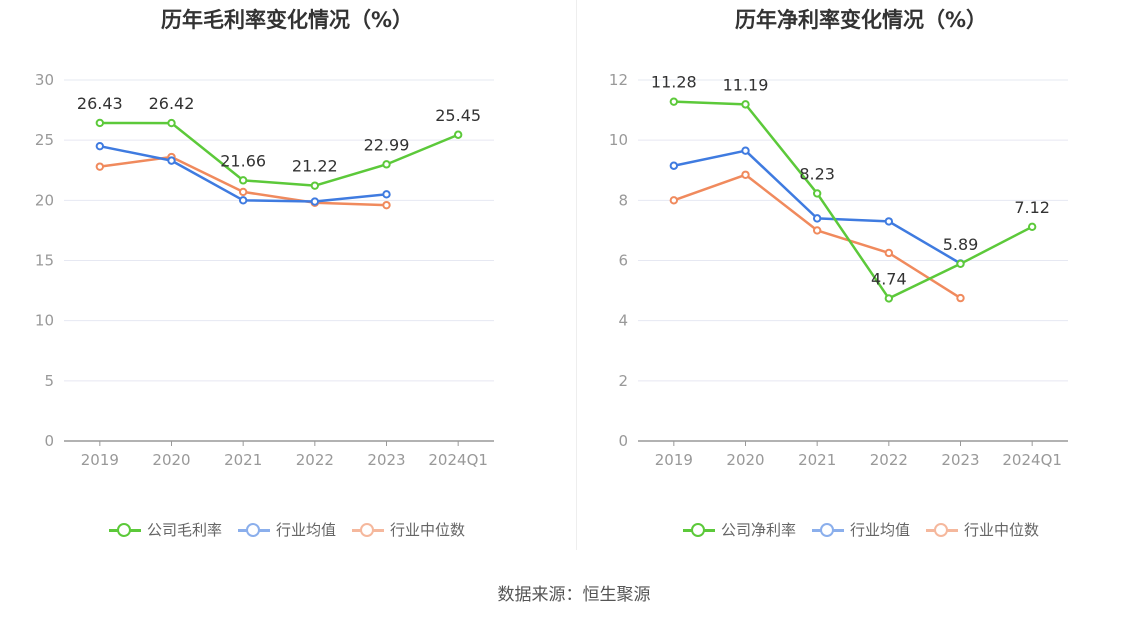 The image size is (1148, 619). I want to click on data-label: 5.89, so click(961, 244).